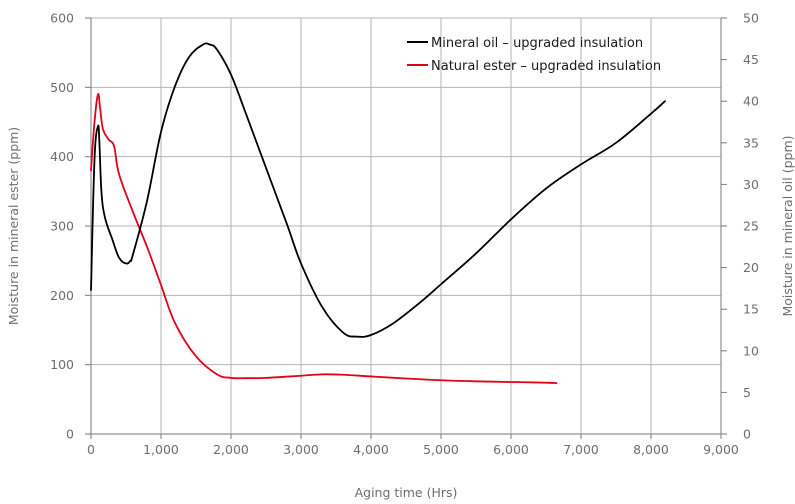 This screenshot has height=504, width=795. I want to click on x-axis-title: Aging time (Hrs), so click(406, 492).